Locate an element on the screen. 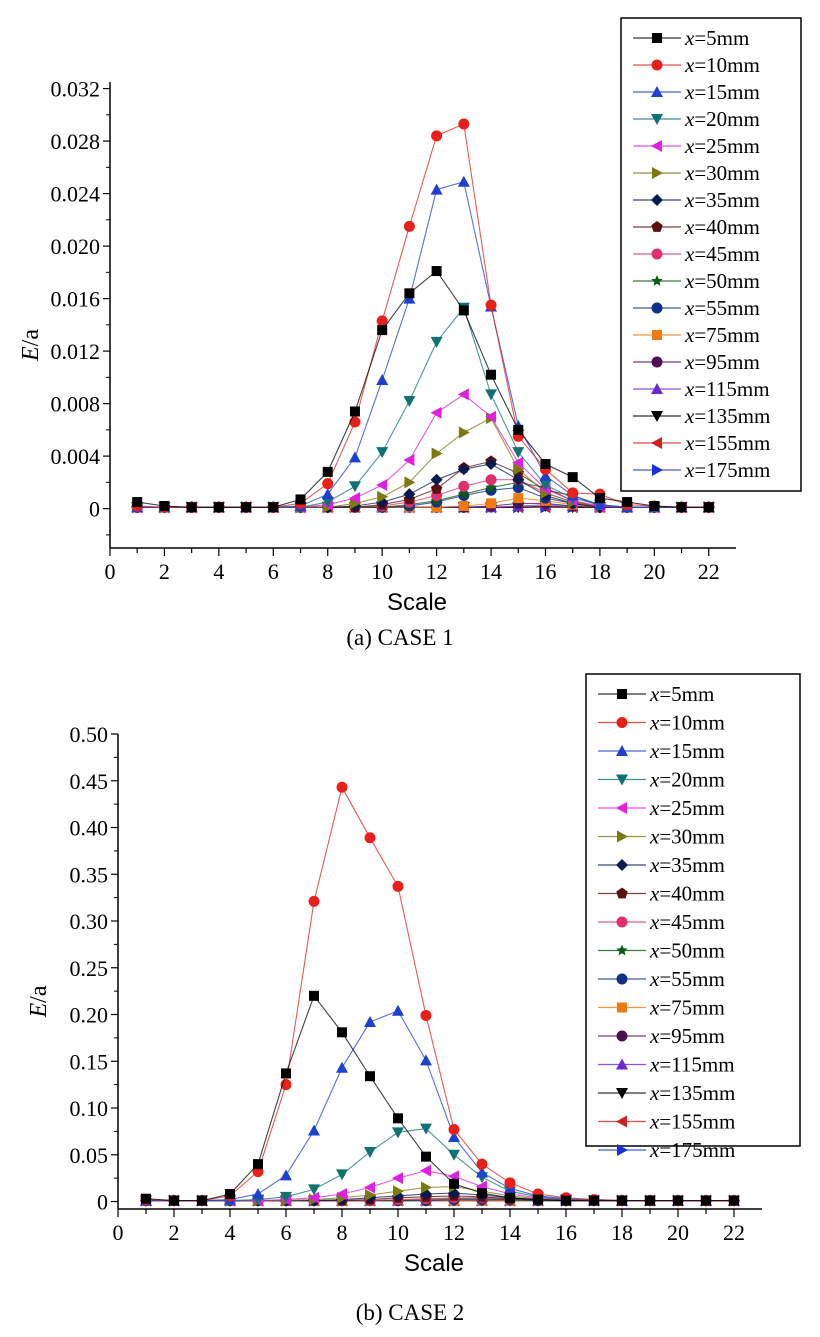 The height and width of the screenshot is (1337, 820). legend-item: x=35mm is located at coordinates (661, 865).